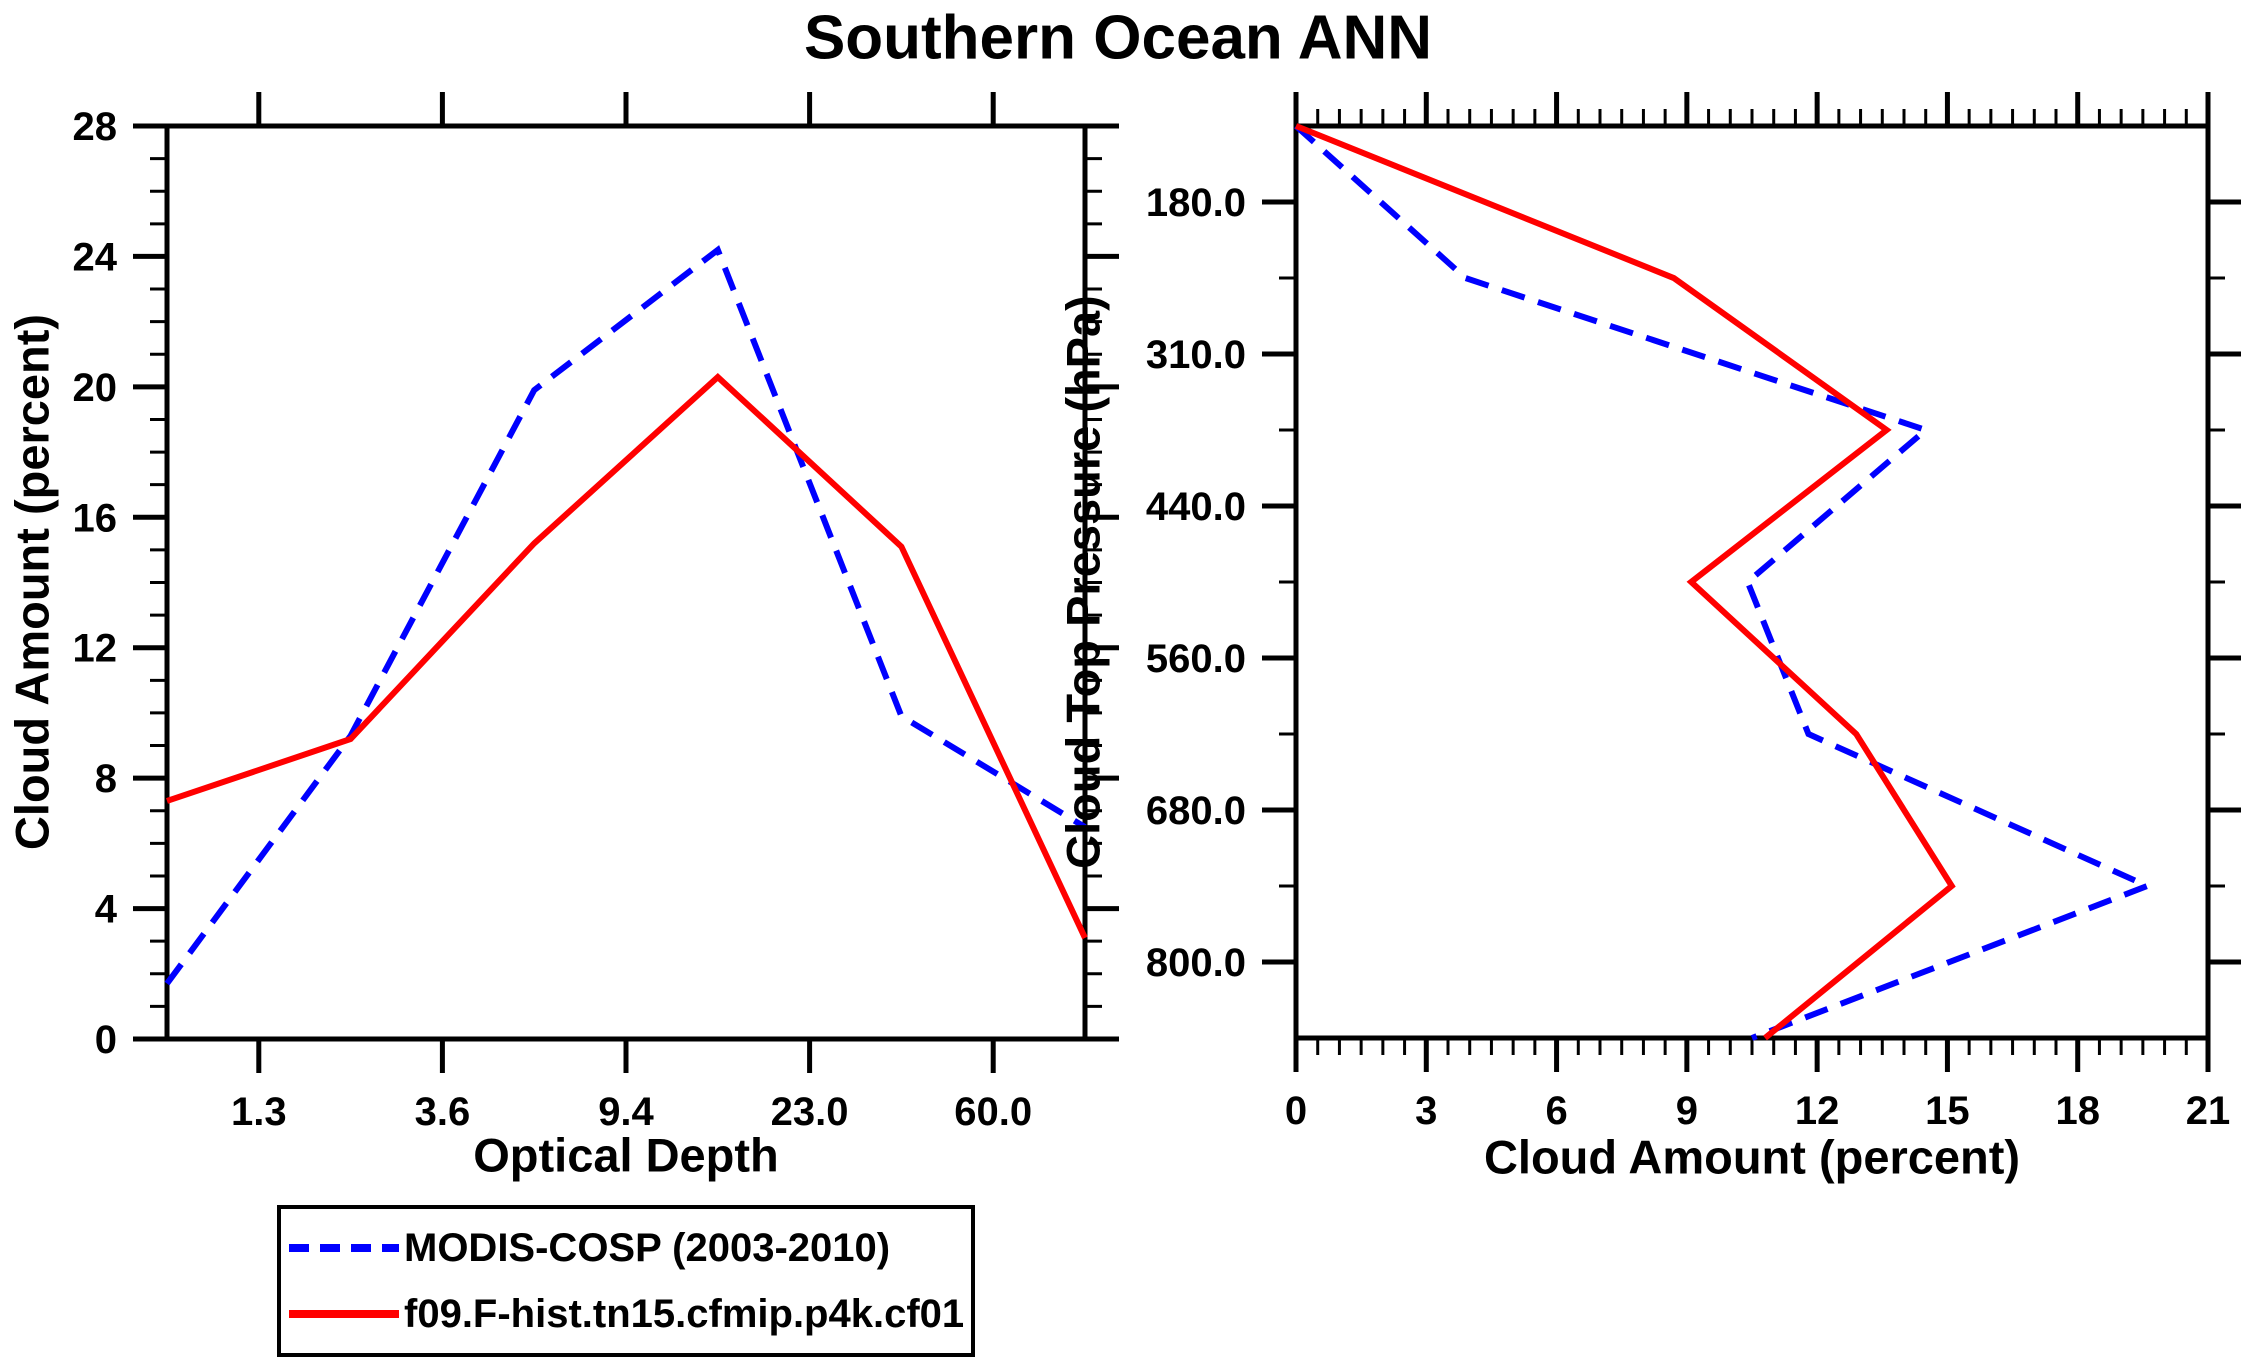 This screenshot has width=2241, height=1365. Describe the element at coordinates (810, 1112) in the screenshot. I see `x-tick-label: 23.0` at that location.